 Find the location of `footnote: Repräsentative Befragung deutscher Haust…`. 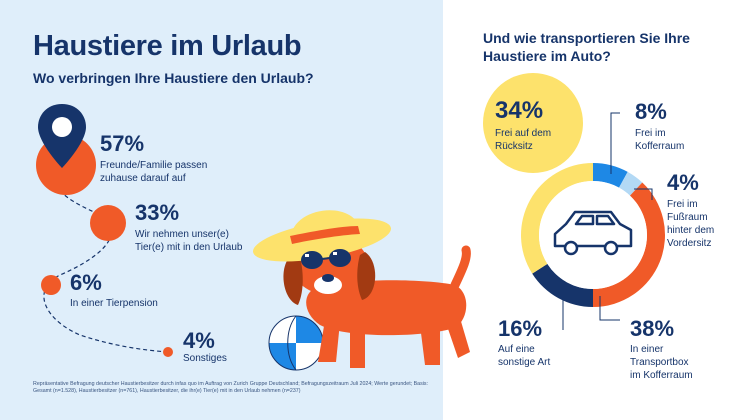

footnote: Repräsentative Befragung deutscher Haust… is located at coordinates (231, 387).